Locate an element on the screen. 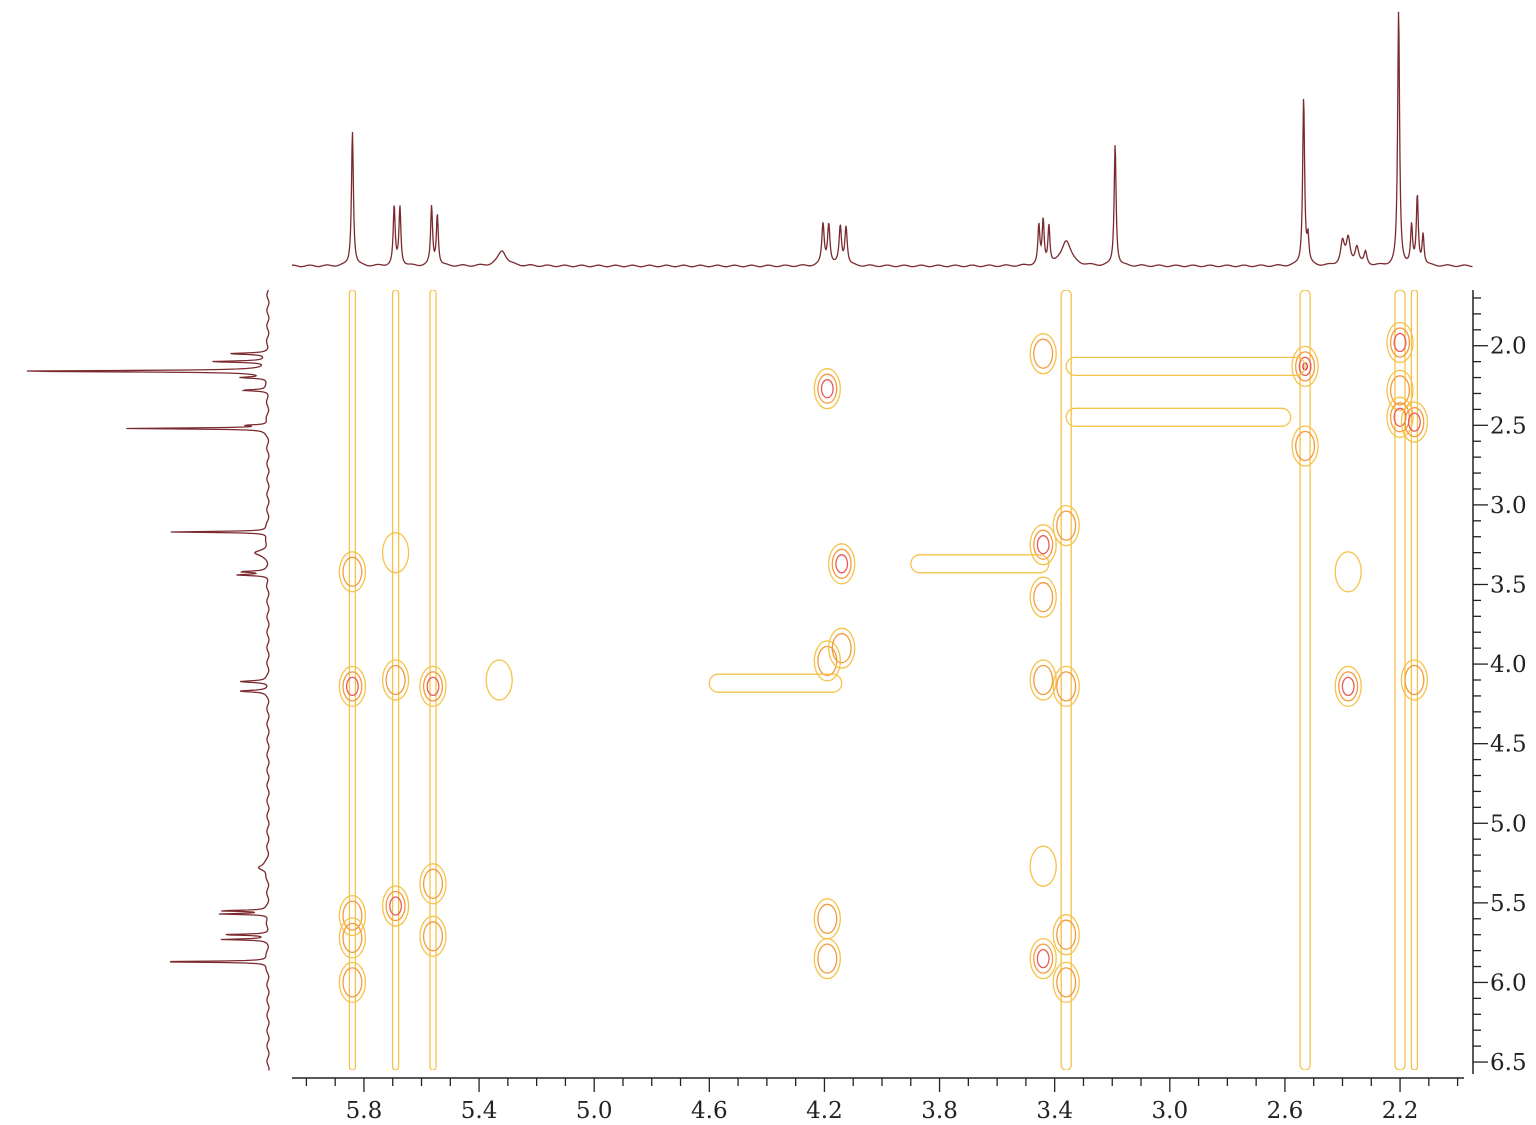 The image size is (1536, 1125). y-tick-label: 4.5 is located at coordinates (1508, 745).